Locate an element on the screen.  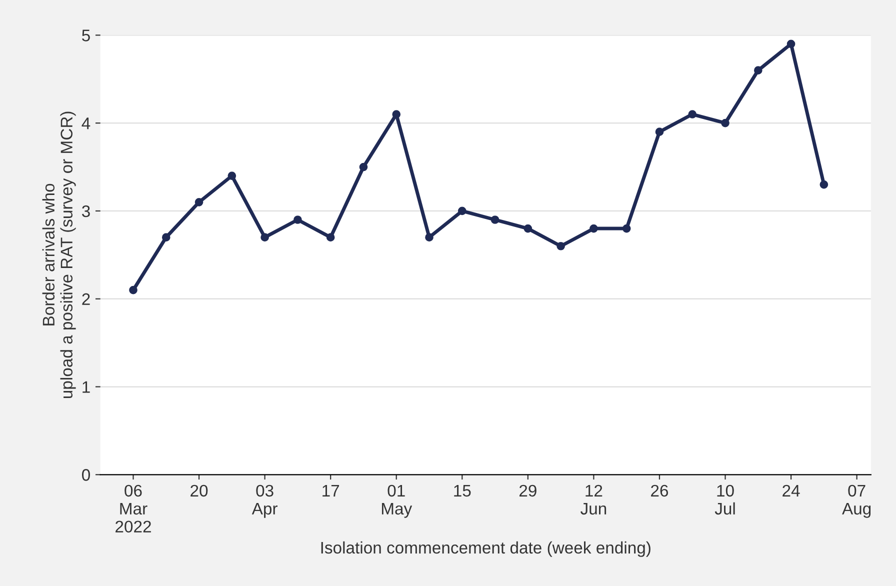
x-tick-label: 07 Aug is located at coordinates (856, 501).